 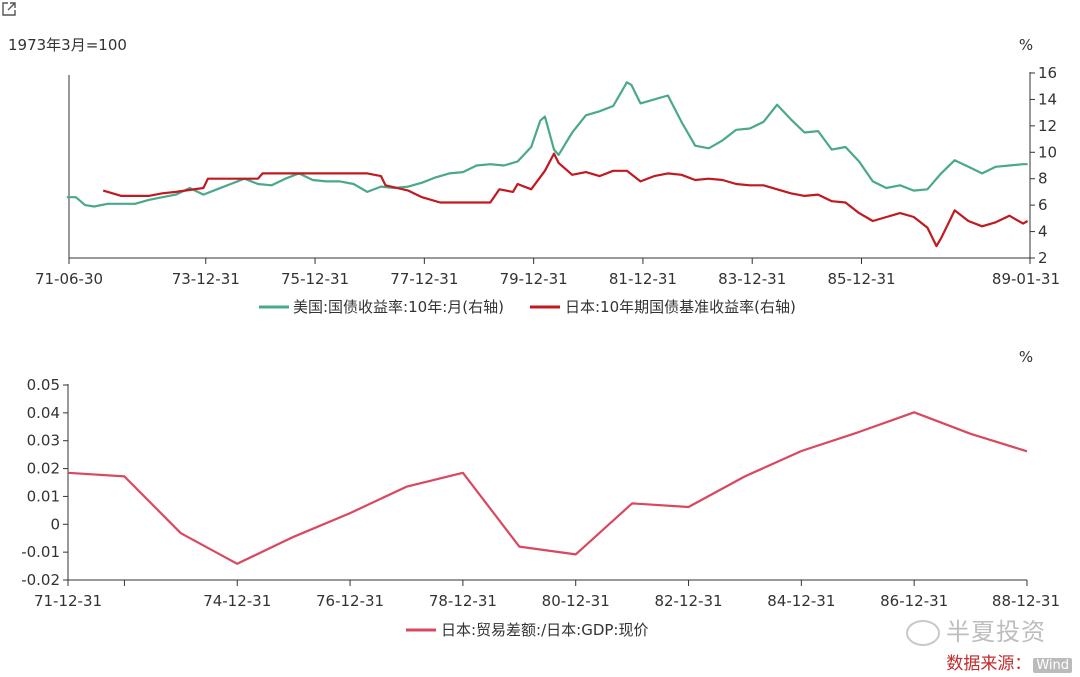 I want to click on legend-top: 美国:国债收益率:10年:月(右轴) 日本:10年期国债基准收益率(右轴), so click(x=527, y=307).